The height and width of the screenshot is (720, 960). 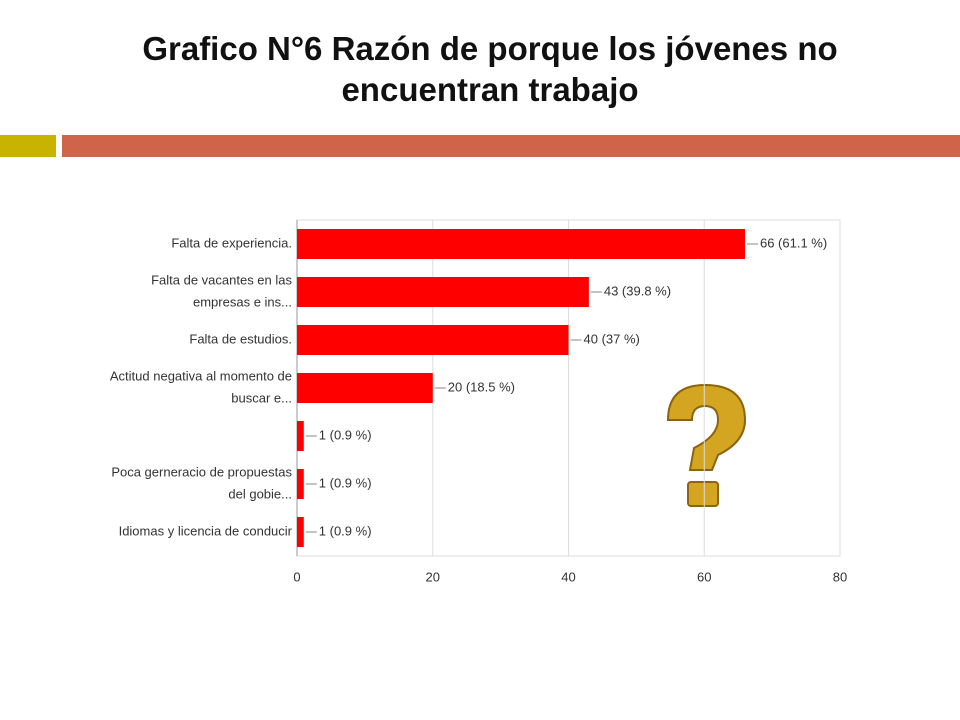 I want to click on value-label: 20 (18.5 %), so click(x=481, y=386).